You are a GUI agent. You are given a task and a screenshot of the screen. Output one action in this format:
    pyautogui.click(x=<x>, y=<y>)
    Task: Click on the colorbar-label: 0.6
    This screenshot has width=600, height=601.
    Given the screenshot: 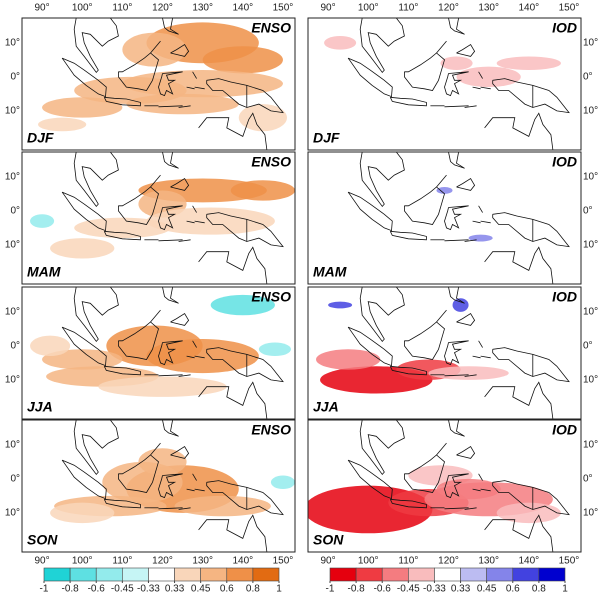 What is the action you would take?
    pyautogui.click(x=513, y=589)
    